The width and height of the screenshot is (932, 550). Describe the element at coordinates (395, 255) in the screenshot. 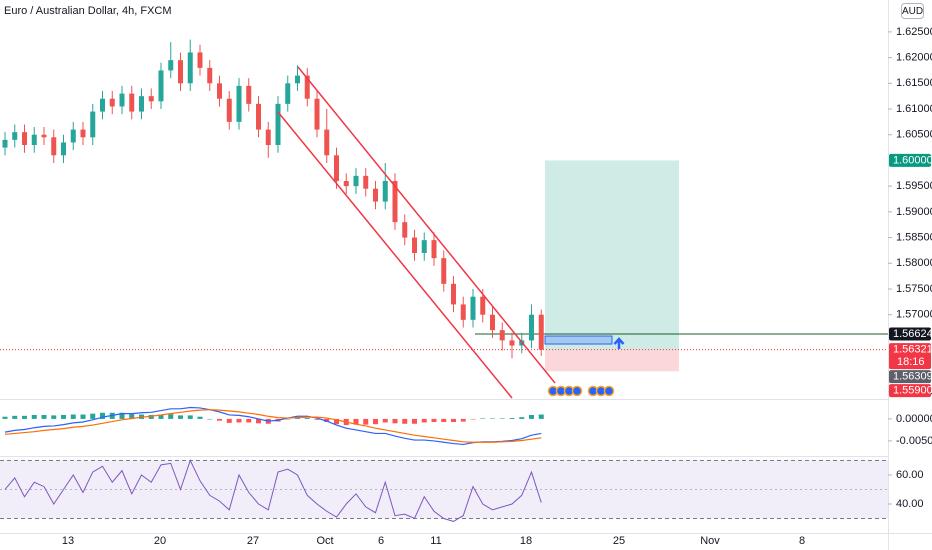

I see `channel-lower` at that location.